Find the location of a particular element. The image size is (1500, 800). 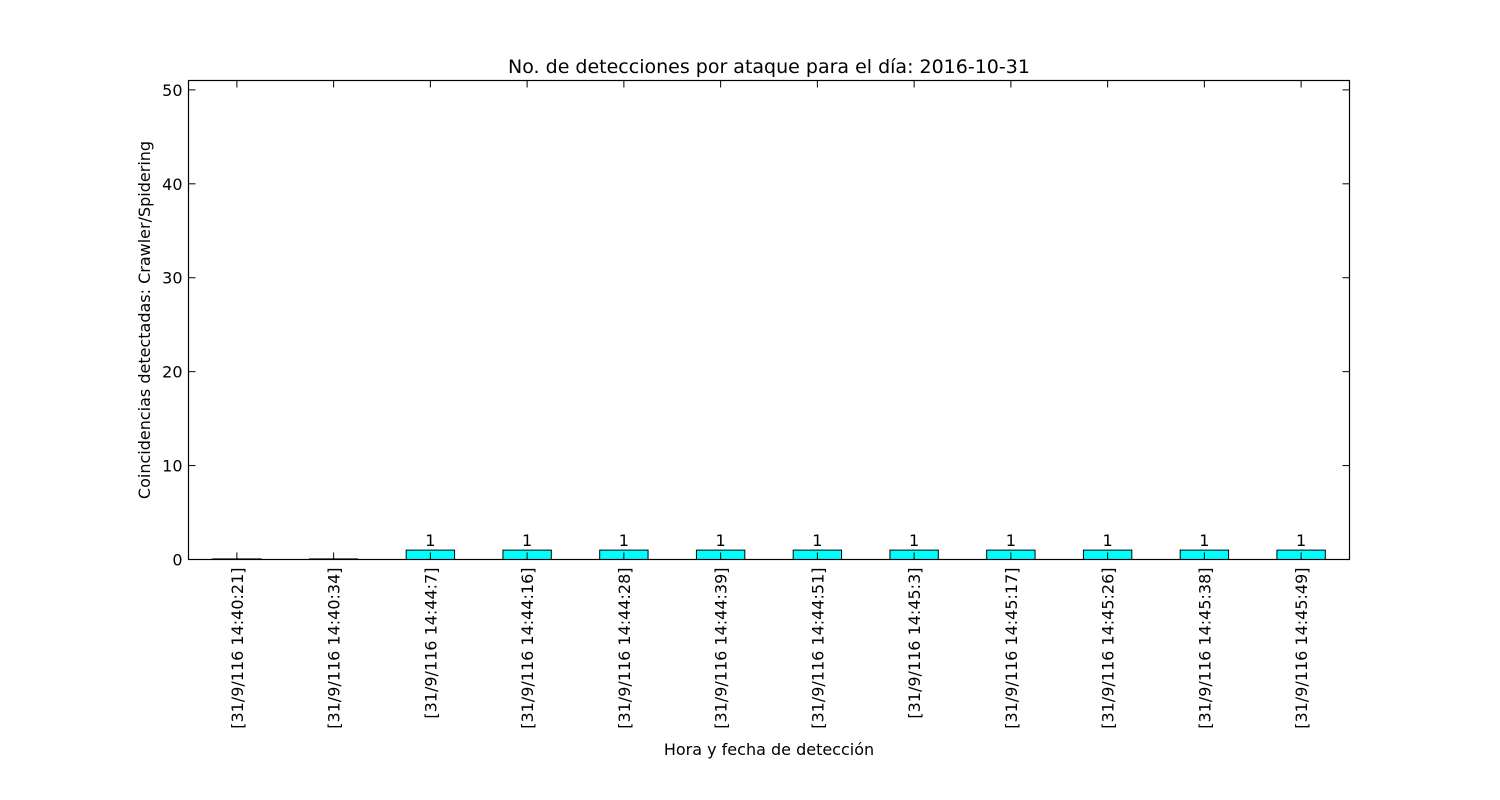

x-tick-label: [31/9/116 14:45:3] is located at coordinates (914, 643).